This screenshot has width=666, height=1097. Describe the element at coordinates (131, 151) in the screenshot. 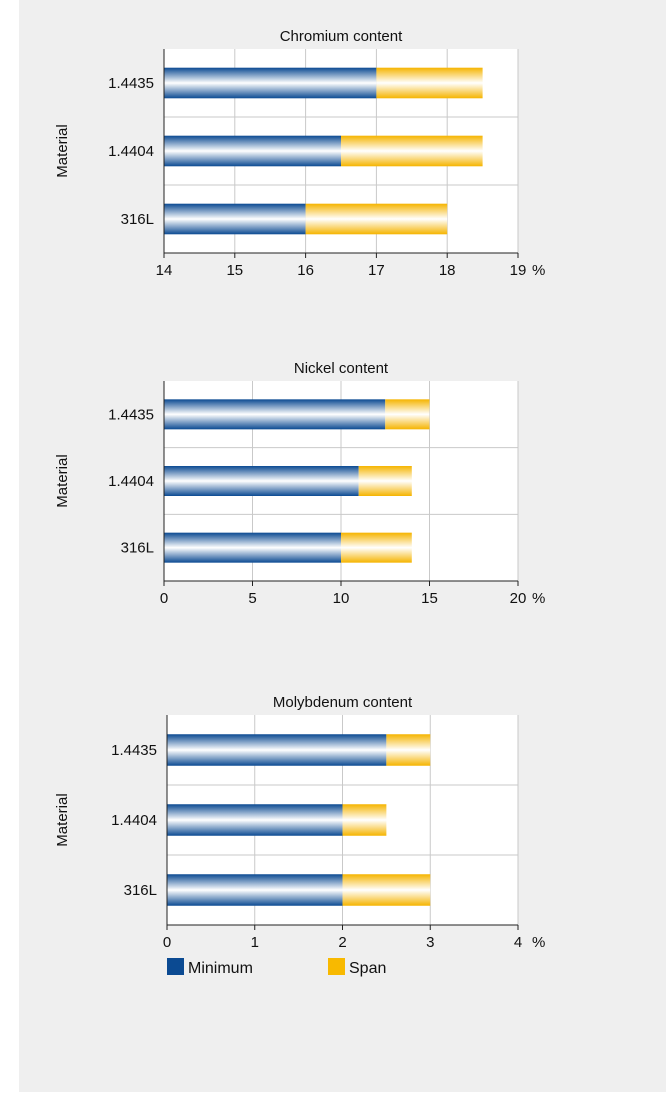

I see `chromium-category-label: 1.4404` at that location.